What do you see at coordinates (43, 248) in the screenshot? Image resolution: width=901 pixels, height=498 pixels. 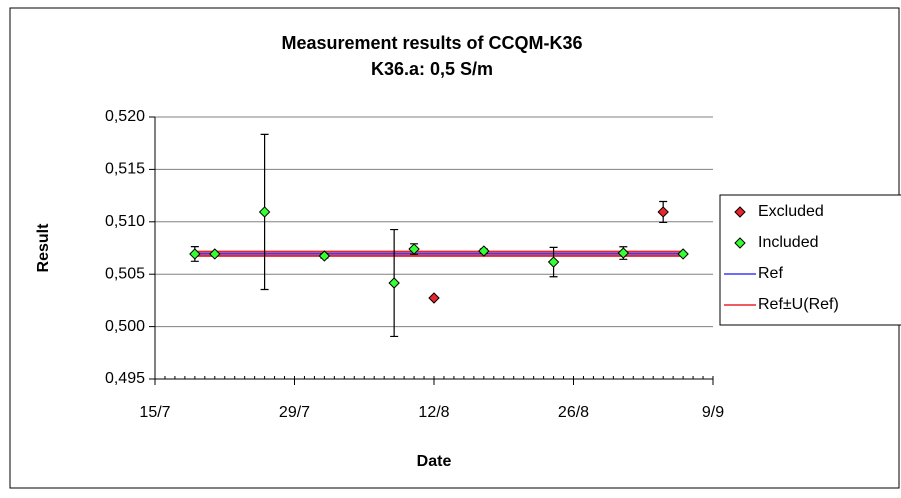 I see `y-axis-title: Result` at bounding box center [43, 248].